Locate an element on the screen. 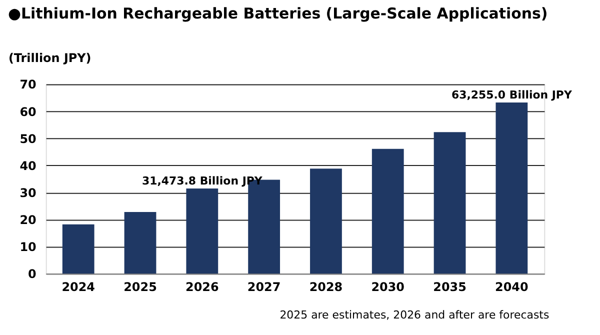 This screenshot has height=335, width=600. x-tick-label: 2026 is located at coordinates (202, 287).